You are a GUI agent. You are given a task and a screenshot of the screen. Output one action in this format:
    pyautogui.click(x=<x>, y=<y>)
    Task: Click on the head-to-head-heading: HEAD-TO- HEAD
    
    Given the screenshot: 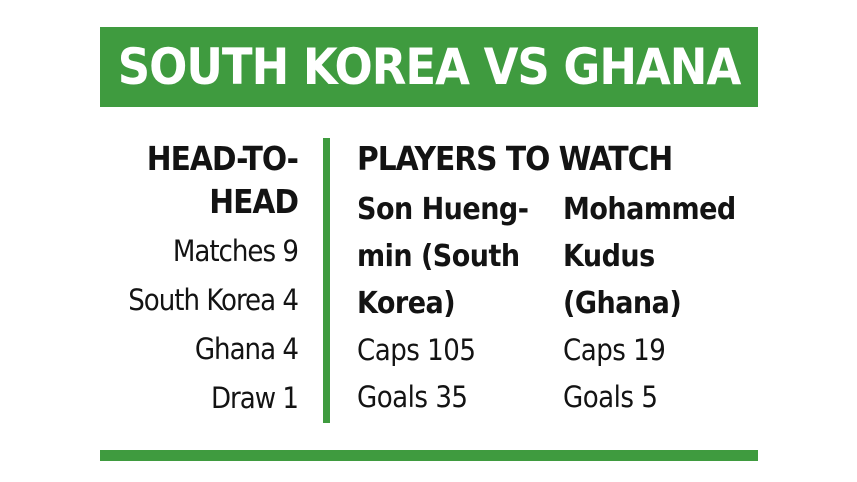 What is the action you would take?
    pyautogui.click(x=199, y=180)
    